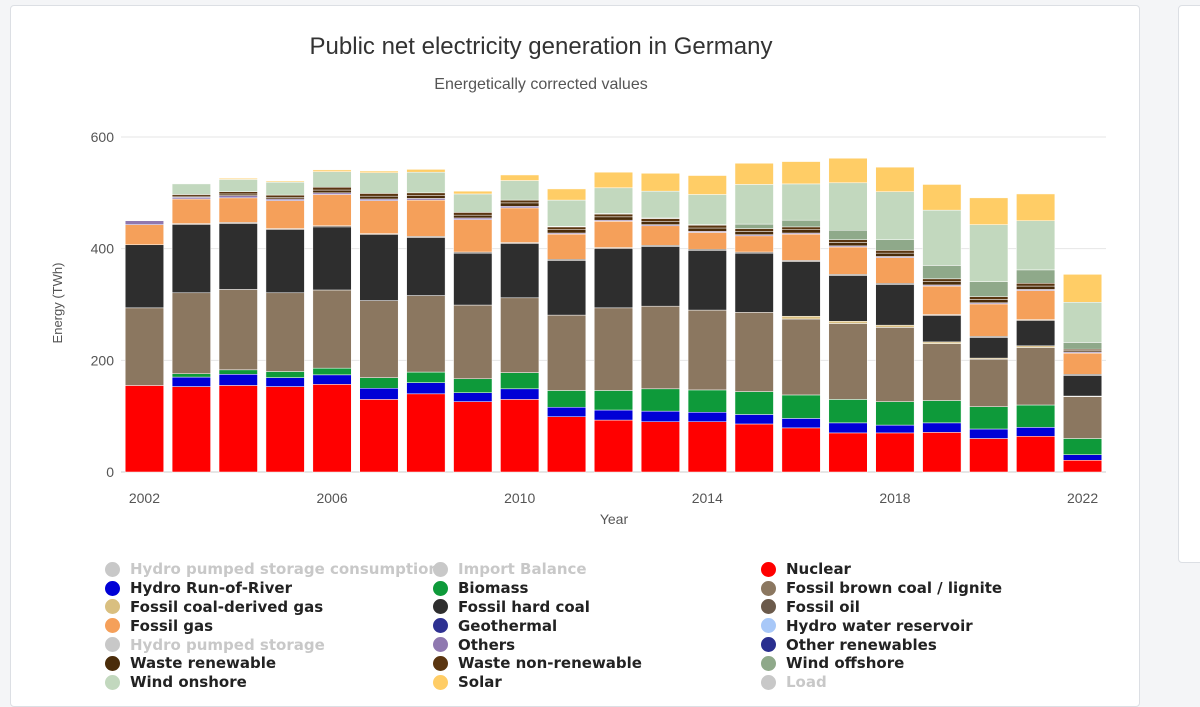 The image size is (1200, 707). I want to click on bar-segment-fossil-brown-coal-lignite-2015, so click(754, 352).